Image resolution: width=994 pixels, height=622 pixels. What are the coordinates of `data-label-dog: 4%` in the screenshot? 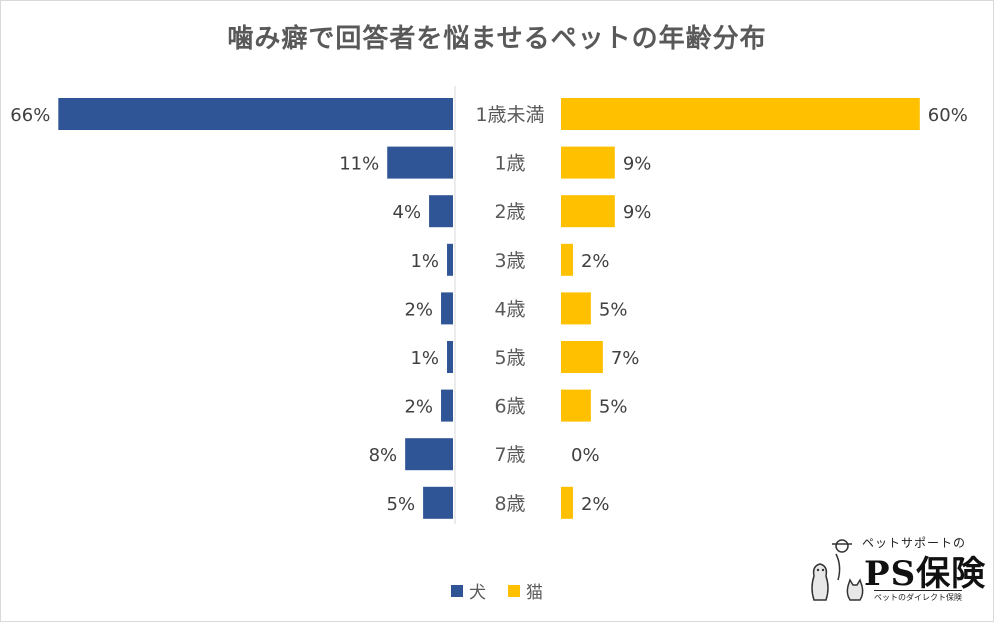 It's located at (407, 212).